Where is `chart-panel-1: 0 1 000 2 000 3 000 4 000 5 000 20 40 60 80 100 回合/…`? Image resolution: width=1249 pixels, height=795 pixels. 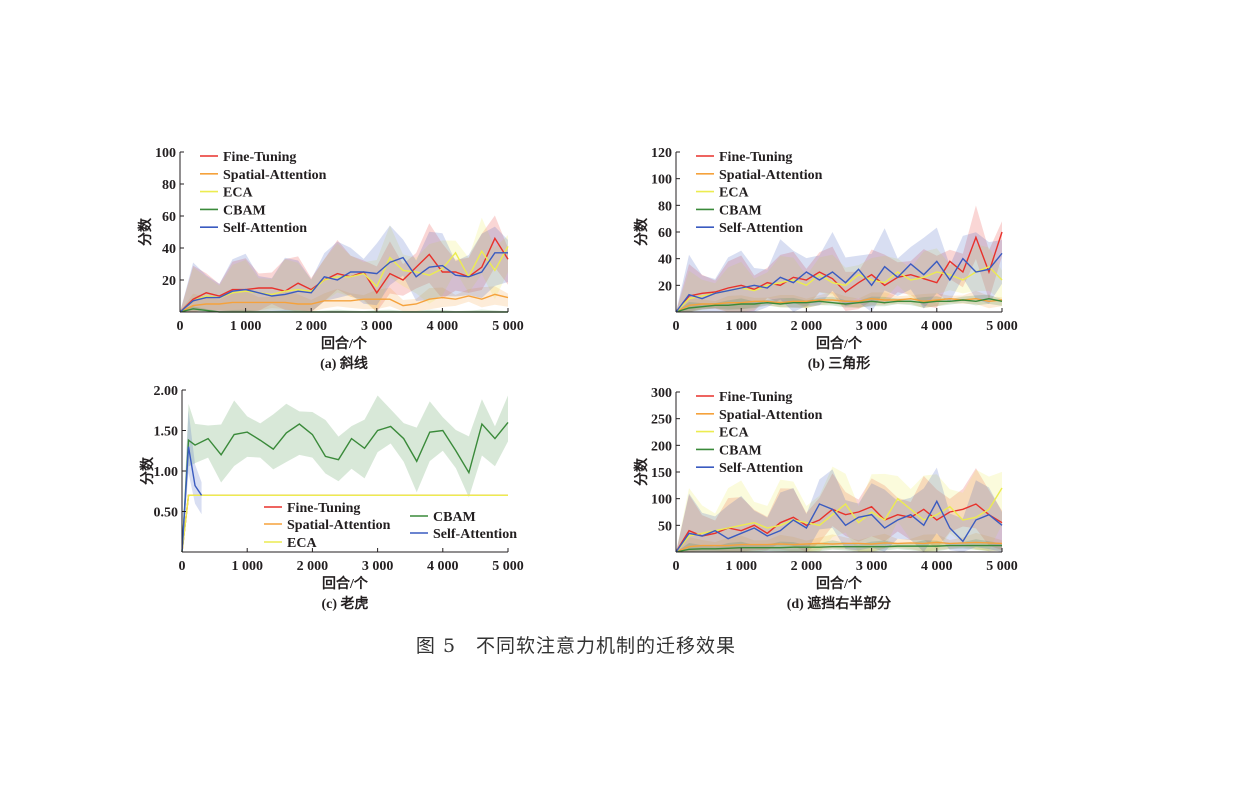 chart-panel-1: 0 1 000 2 000 3 000 4 000 5 000 20 40 60 80 100 回合/… is located at coordinates (330, 259).